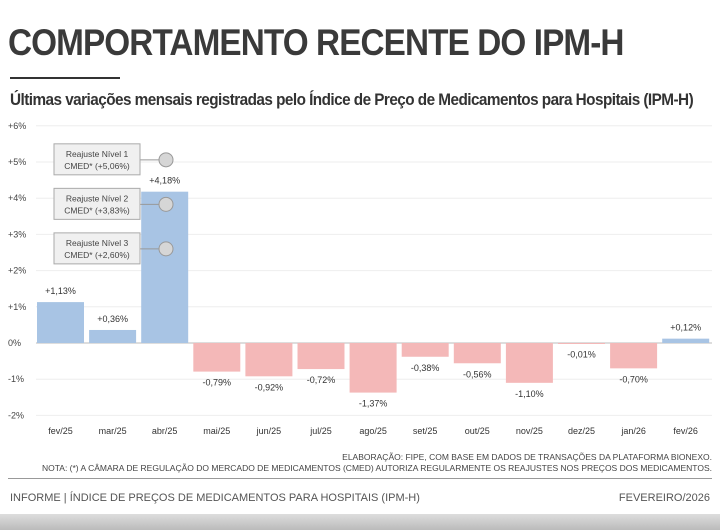  What do you see at coordinates (477, 374) in the screenshot?
I see `data-label: -0,56%` at bounding box center [477, 374].